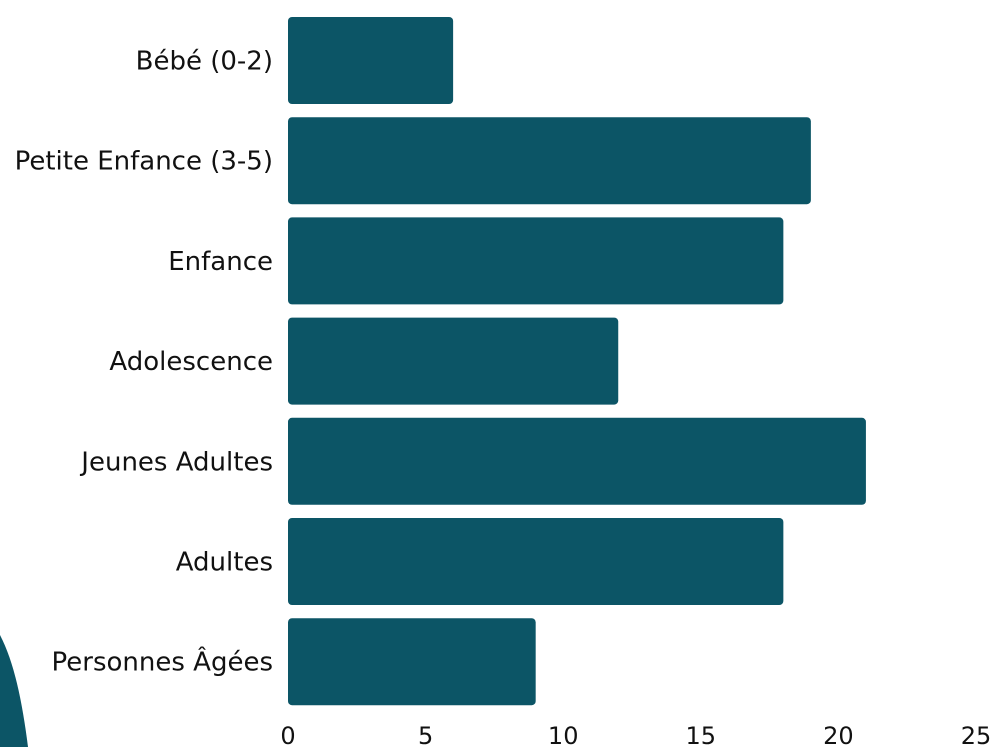 The image size is (994, 747). What do you see at coordinates (191, 362) in the screenshot?
I see `category-label-3: Adolescence` at bounding box center [191, 362].